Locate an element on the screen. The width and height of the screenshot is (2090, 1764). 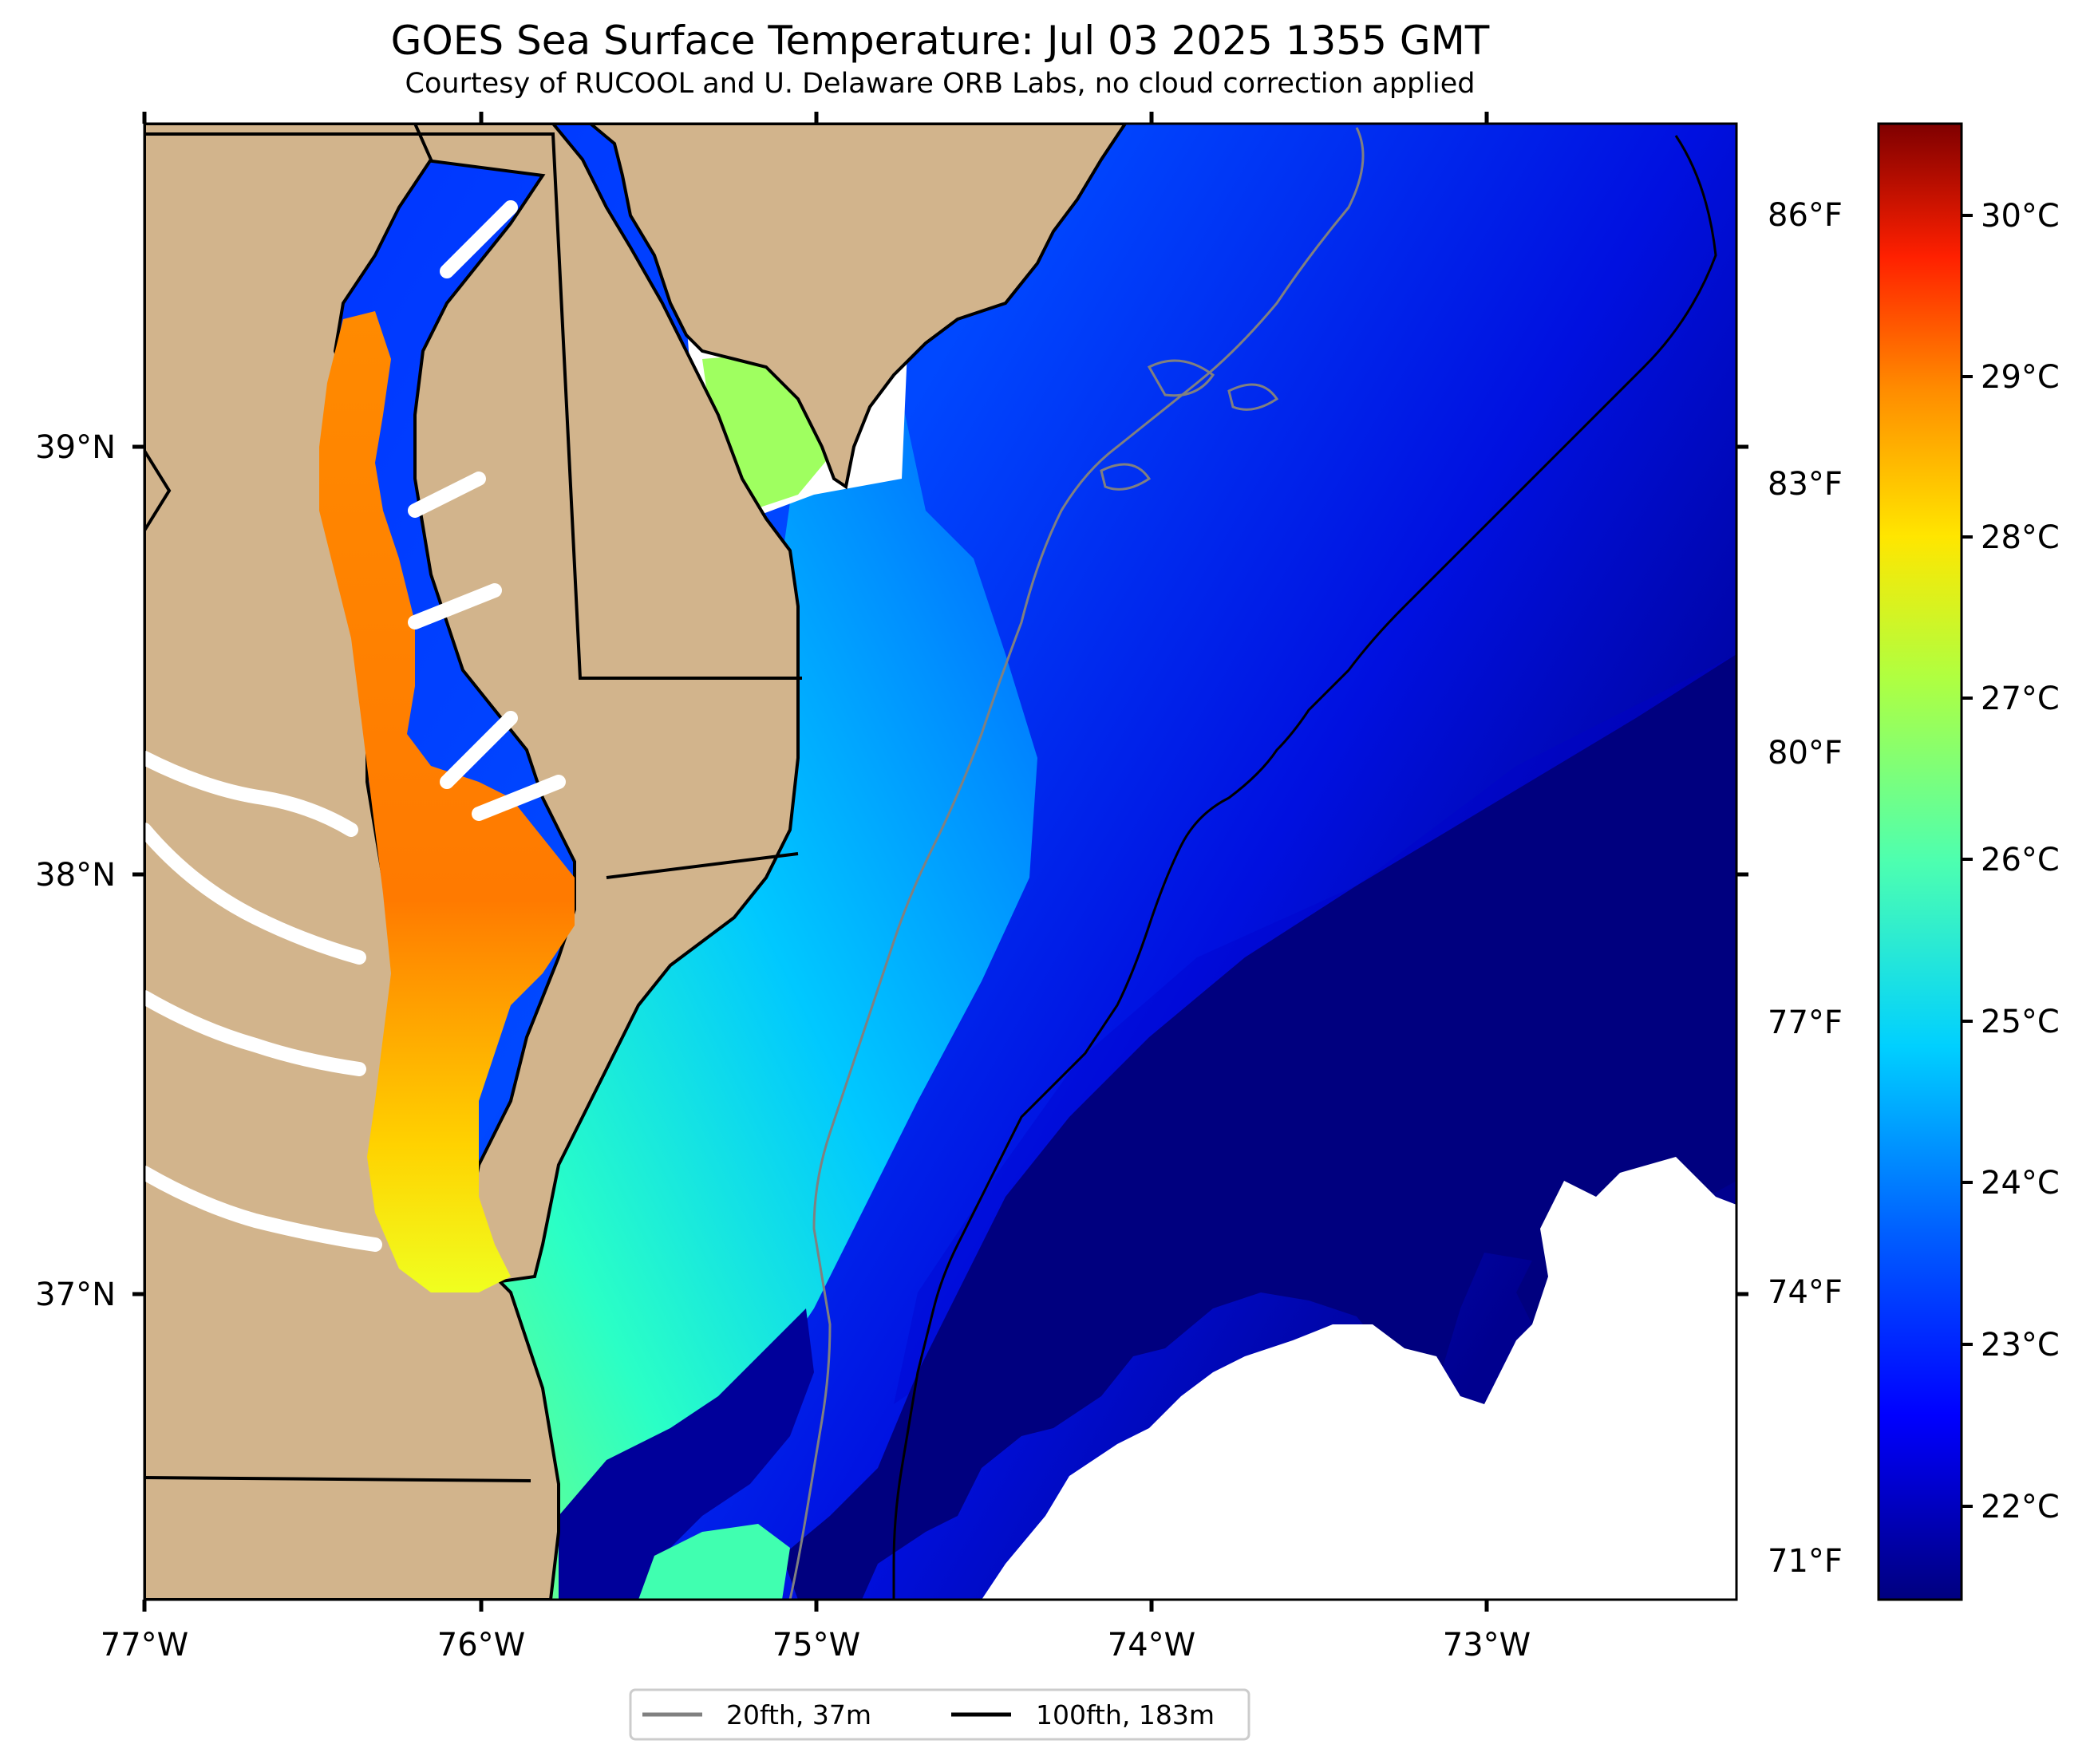
f-tick-label: 74°F is located at coordinates (1805, 1292).